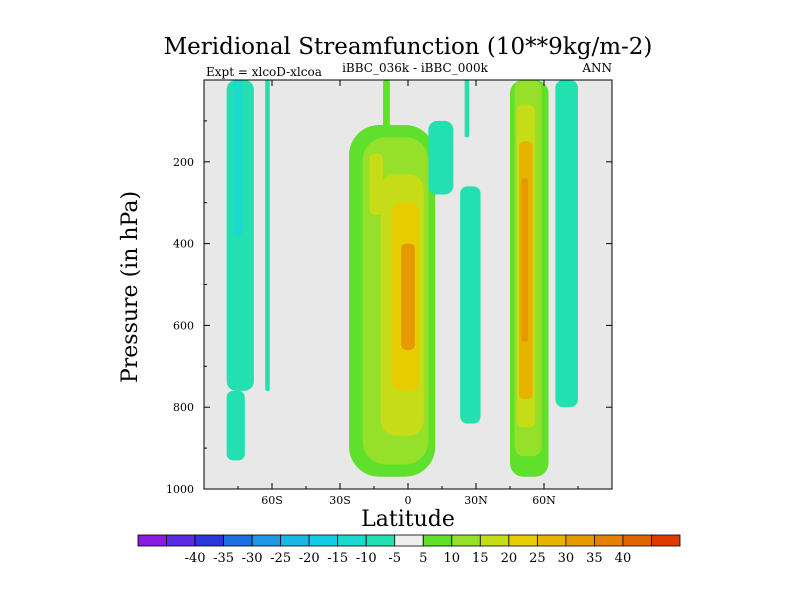 Image resolution: width=800 pixels, height=600 pixels. Describe the element at coordinates (467, 109) in the screenshot. I see `contour-region-tropical-cyan-strip` at that location.